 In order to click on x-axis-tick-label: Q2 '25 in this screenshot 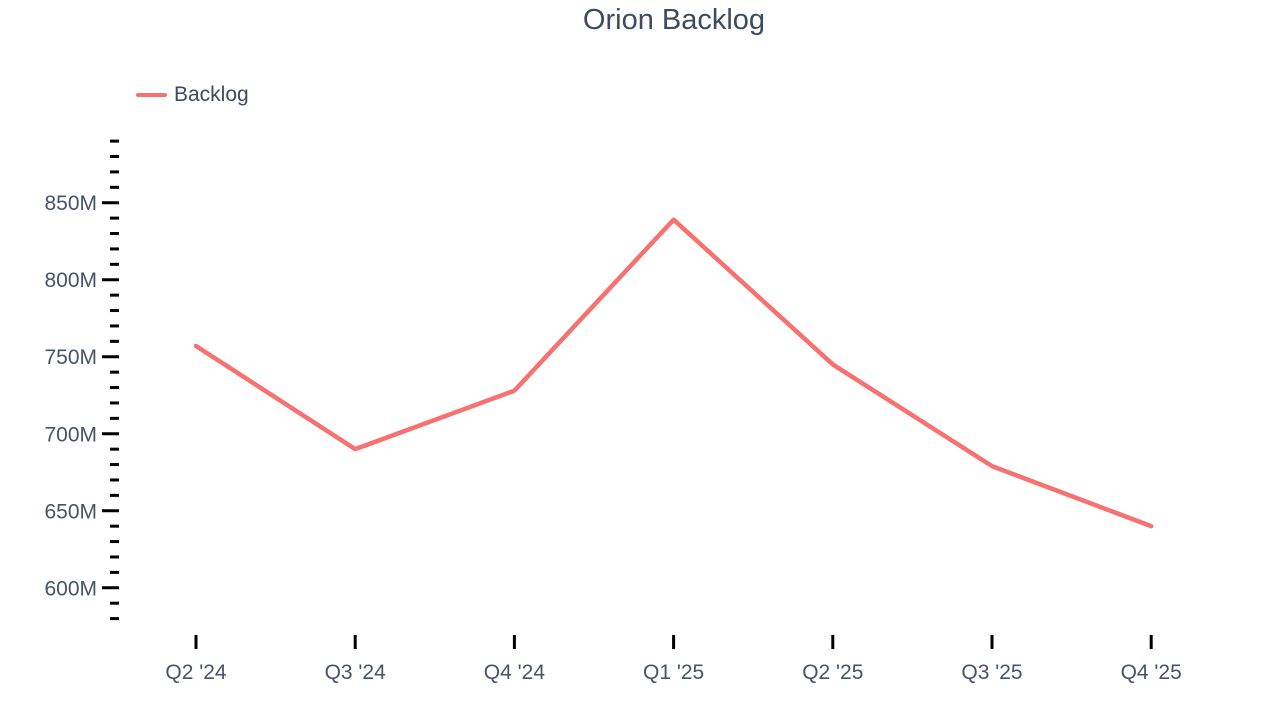, I will do `click(832, 672)`.